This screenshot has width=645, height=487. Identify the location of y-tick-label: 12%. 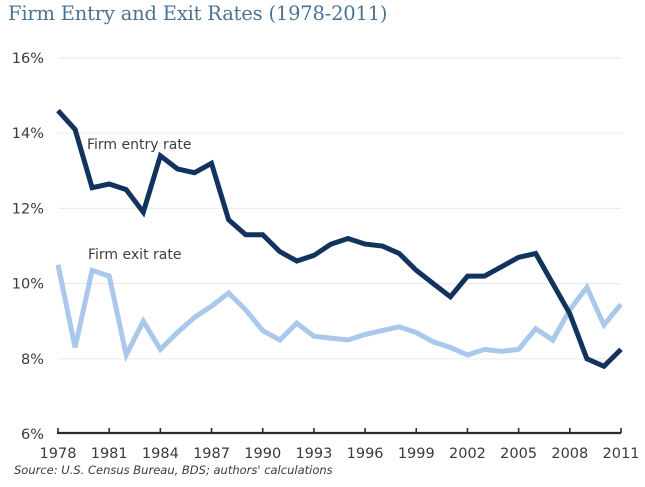
(28, 209).